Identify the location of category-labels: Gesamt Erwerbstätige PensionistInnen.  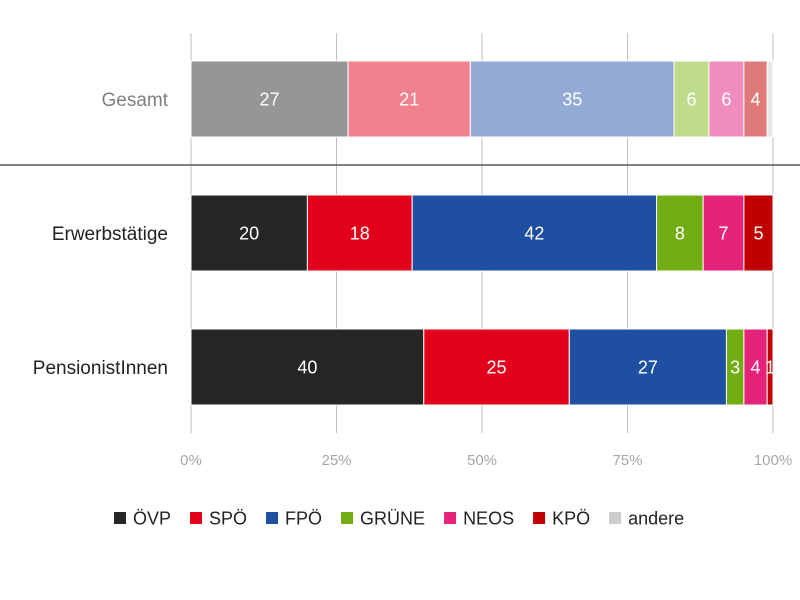
(101, 234).